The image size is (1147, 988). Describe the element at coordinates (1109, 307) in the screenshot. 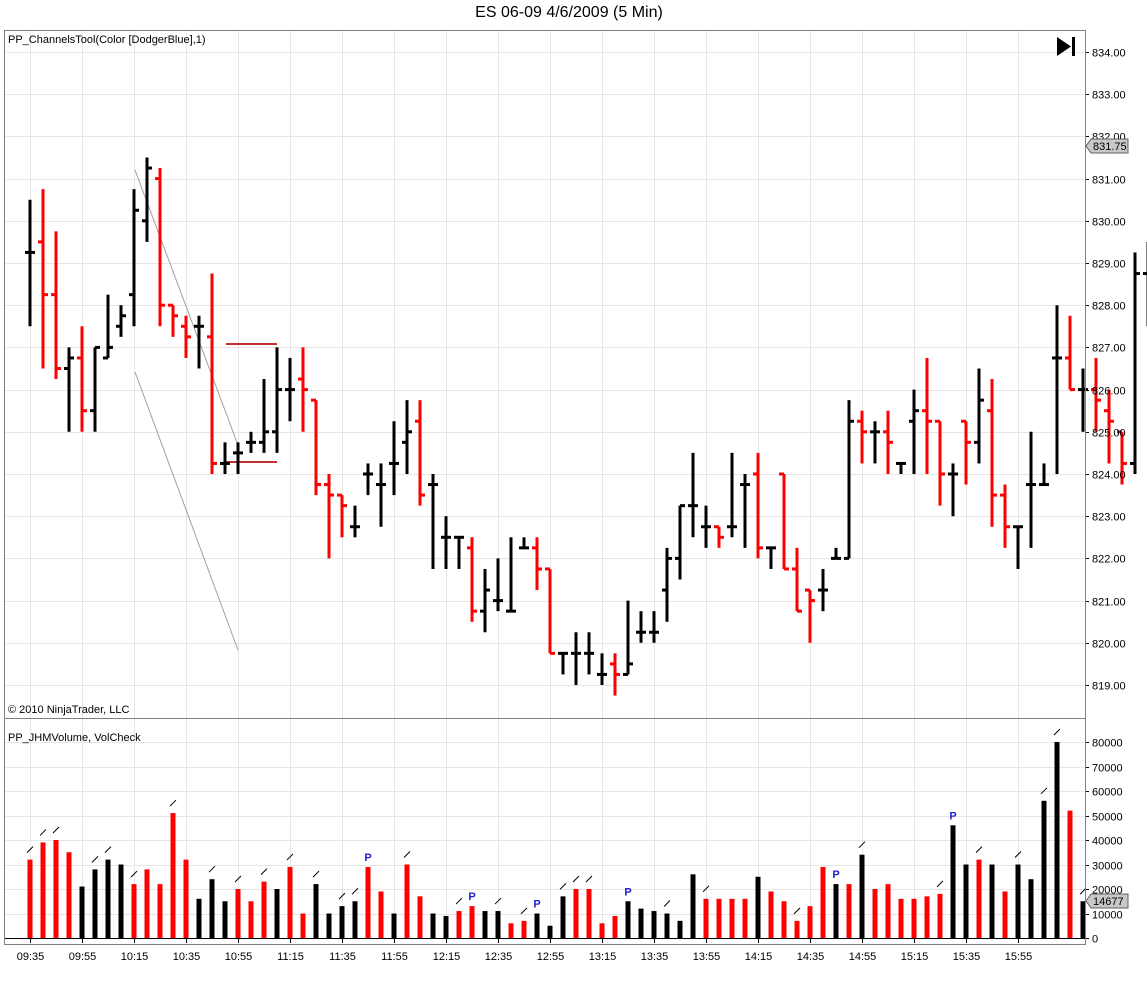

I see `price-tick-label: 828.00` at that location.